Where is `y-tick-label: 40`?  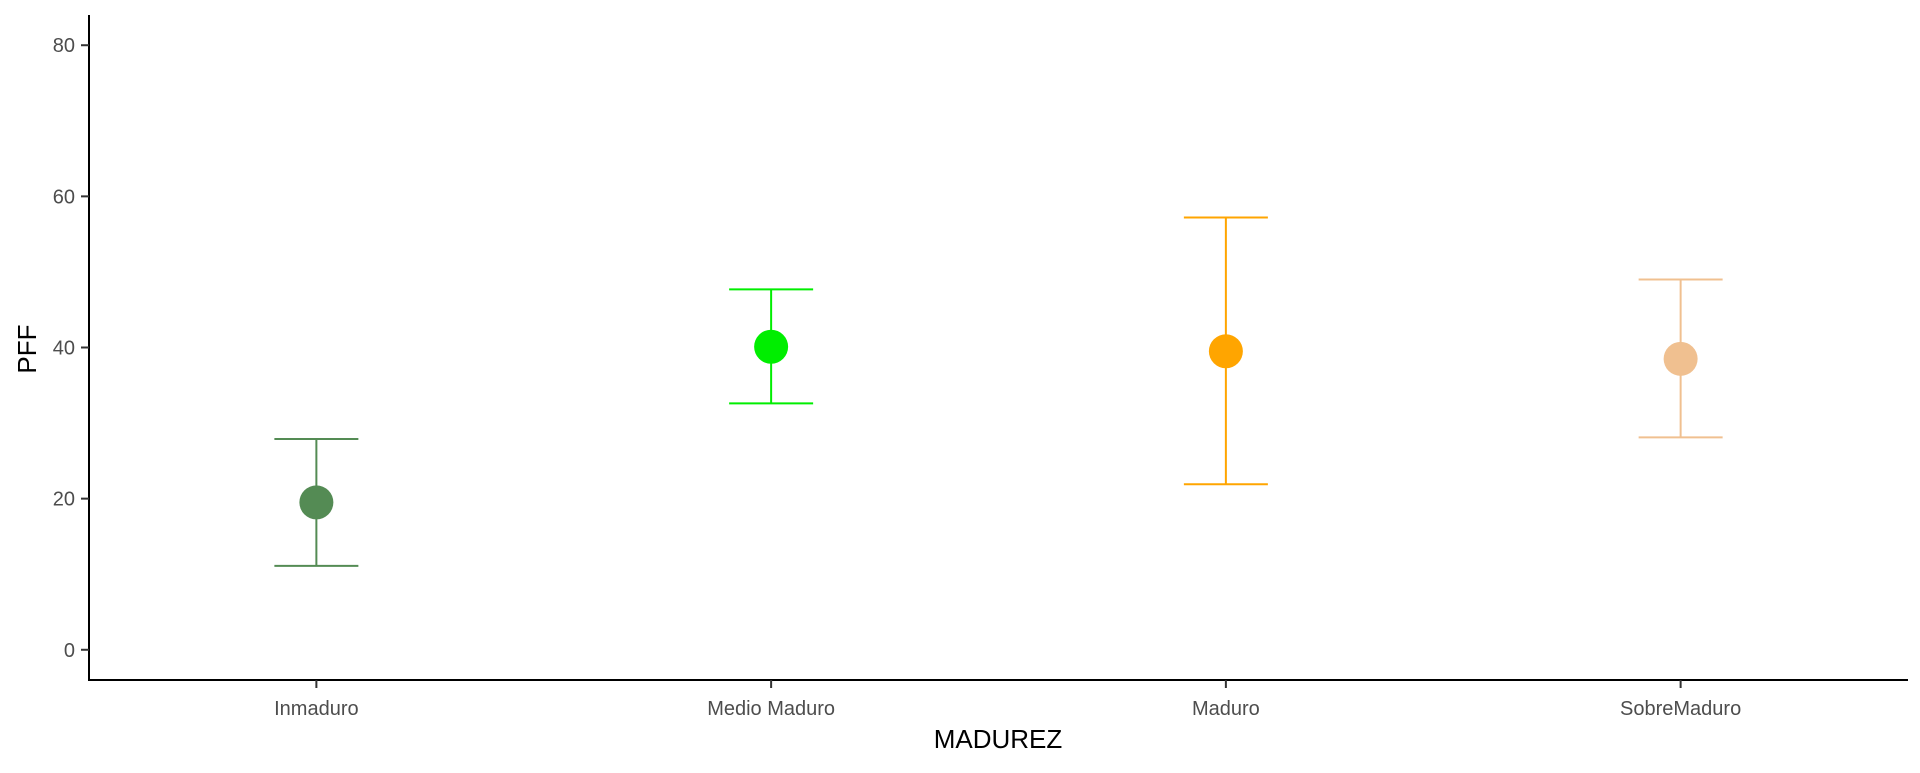
y-tick-label: 40 is located at coordinates (64, 349).